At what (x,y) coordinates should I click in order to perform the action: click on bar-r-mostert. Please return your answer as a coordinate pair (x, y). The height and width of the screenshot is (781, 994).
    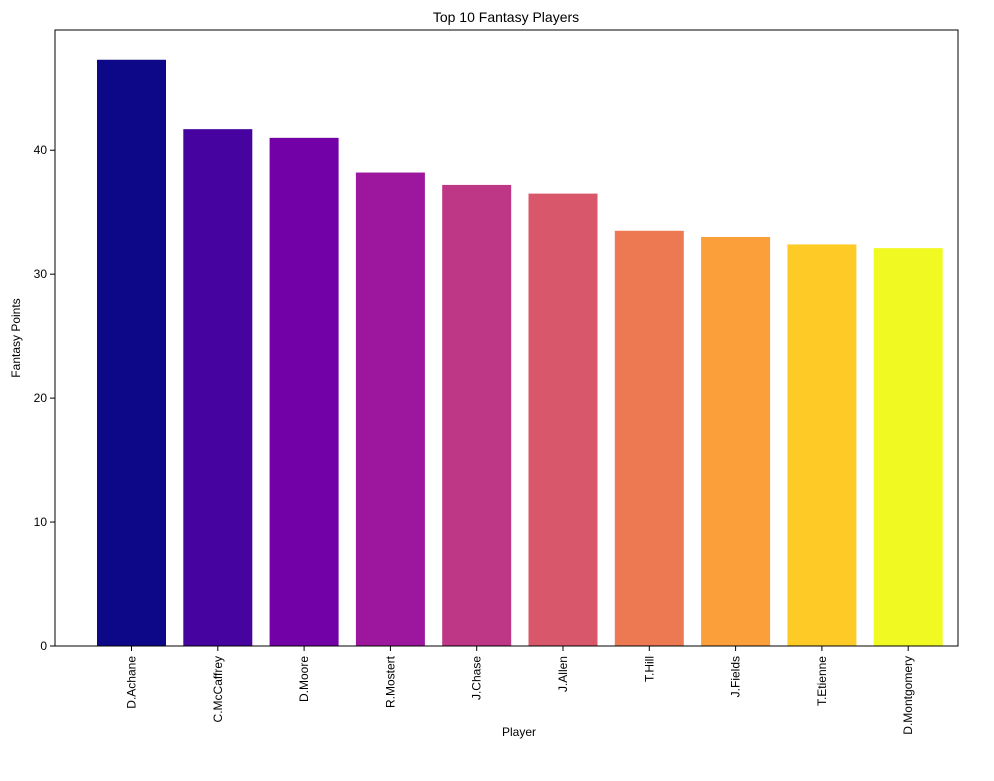
    Looking at the image, I should click on (390, 409).